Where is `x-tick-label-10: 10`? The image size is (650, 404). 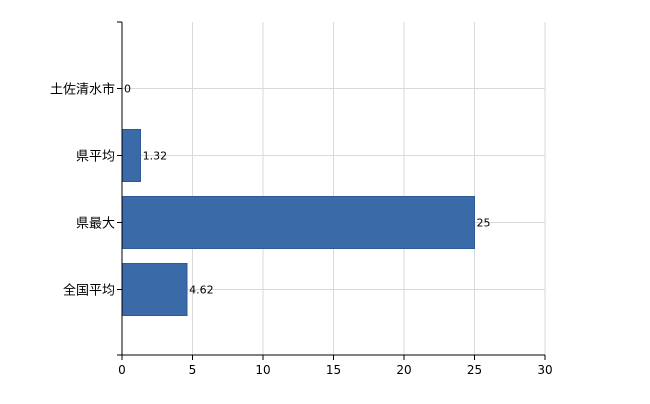
x-tick-label-10: 10 is located at coordinates (262, 370).